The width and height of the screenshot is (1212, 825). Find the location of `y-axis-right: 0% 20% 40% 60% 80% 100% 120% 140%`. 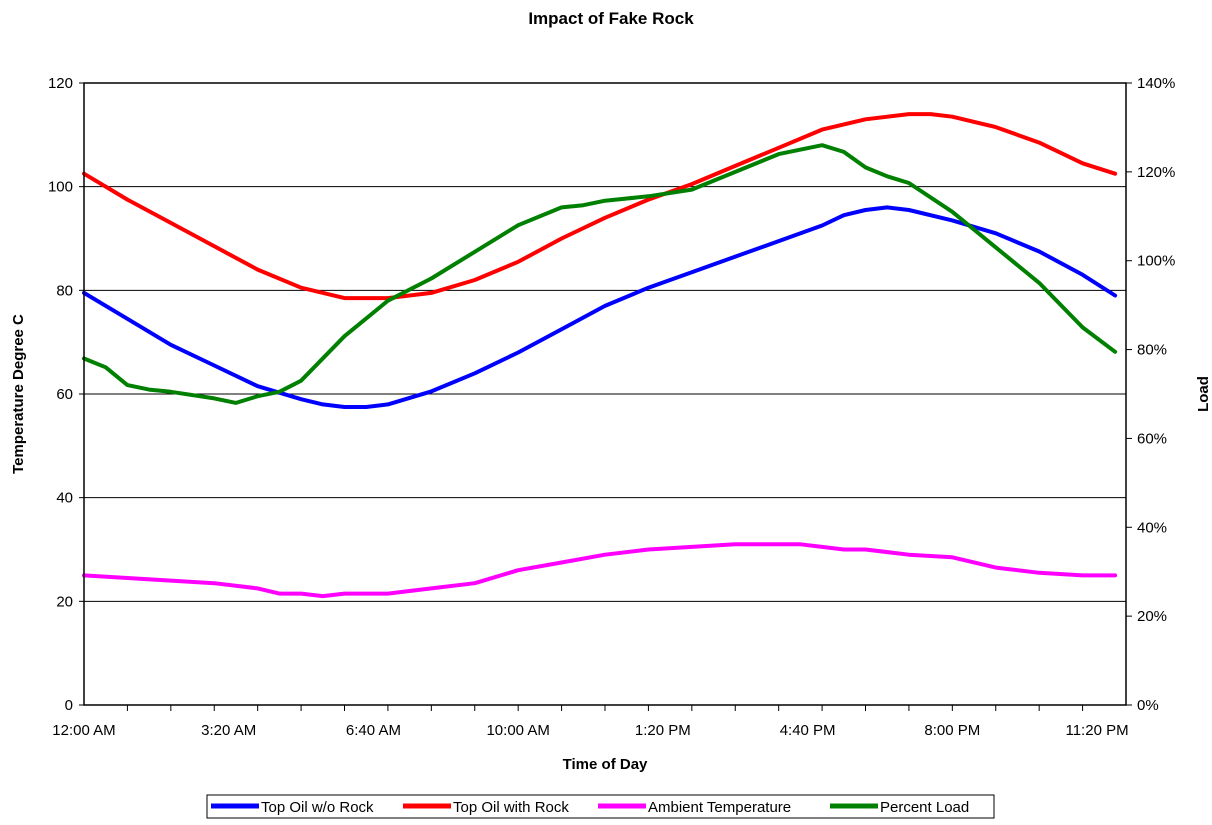

y-axis-right: 0% 20% 40% 60% 80% 100% 120% 140% is located at coordinates (1150, 394).